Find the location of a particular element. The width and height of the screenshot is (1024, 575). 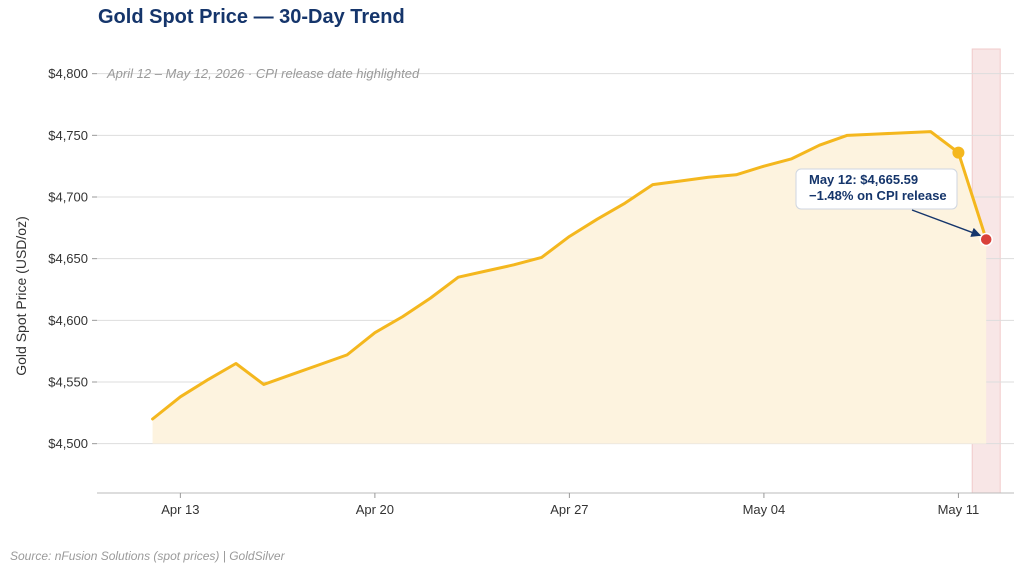

pre-release-point is located at coordinates (958, 152).